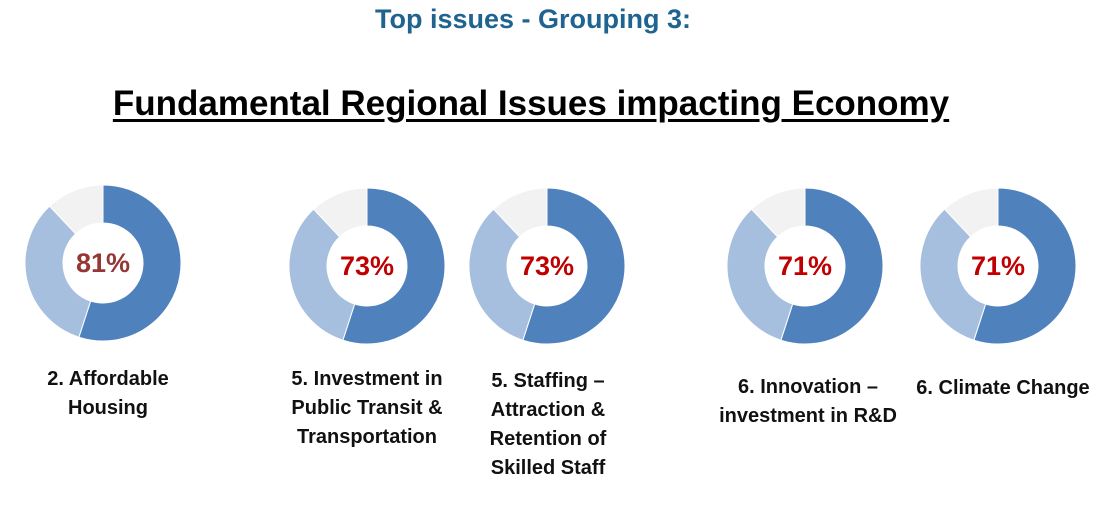 The height and width of the screenshot is (516, 1113). Describe the element at coordinates (108, 393) in the screenshot. I see `category-label-1: 2. Affordable Housing` at that location.